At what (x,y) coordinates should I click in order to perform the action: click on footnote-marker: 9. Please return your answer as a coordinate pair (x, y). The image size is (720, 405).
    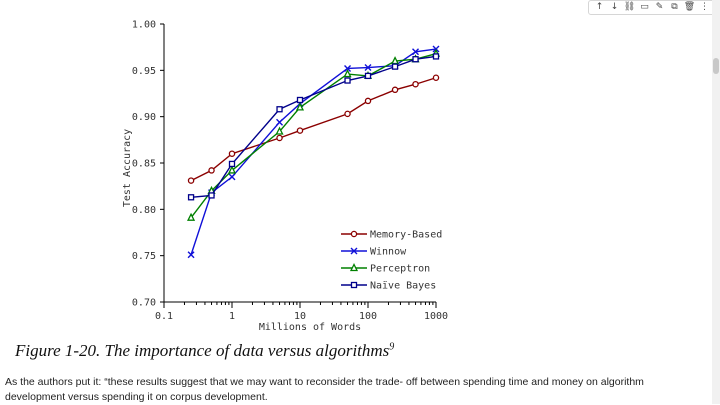
    Looking at the image, I should click on (392, 347).